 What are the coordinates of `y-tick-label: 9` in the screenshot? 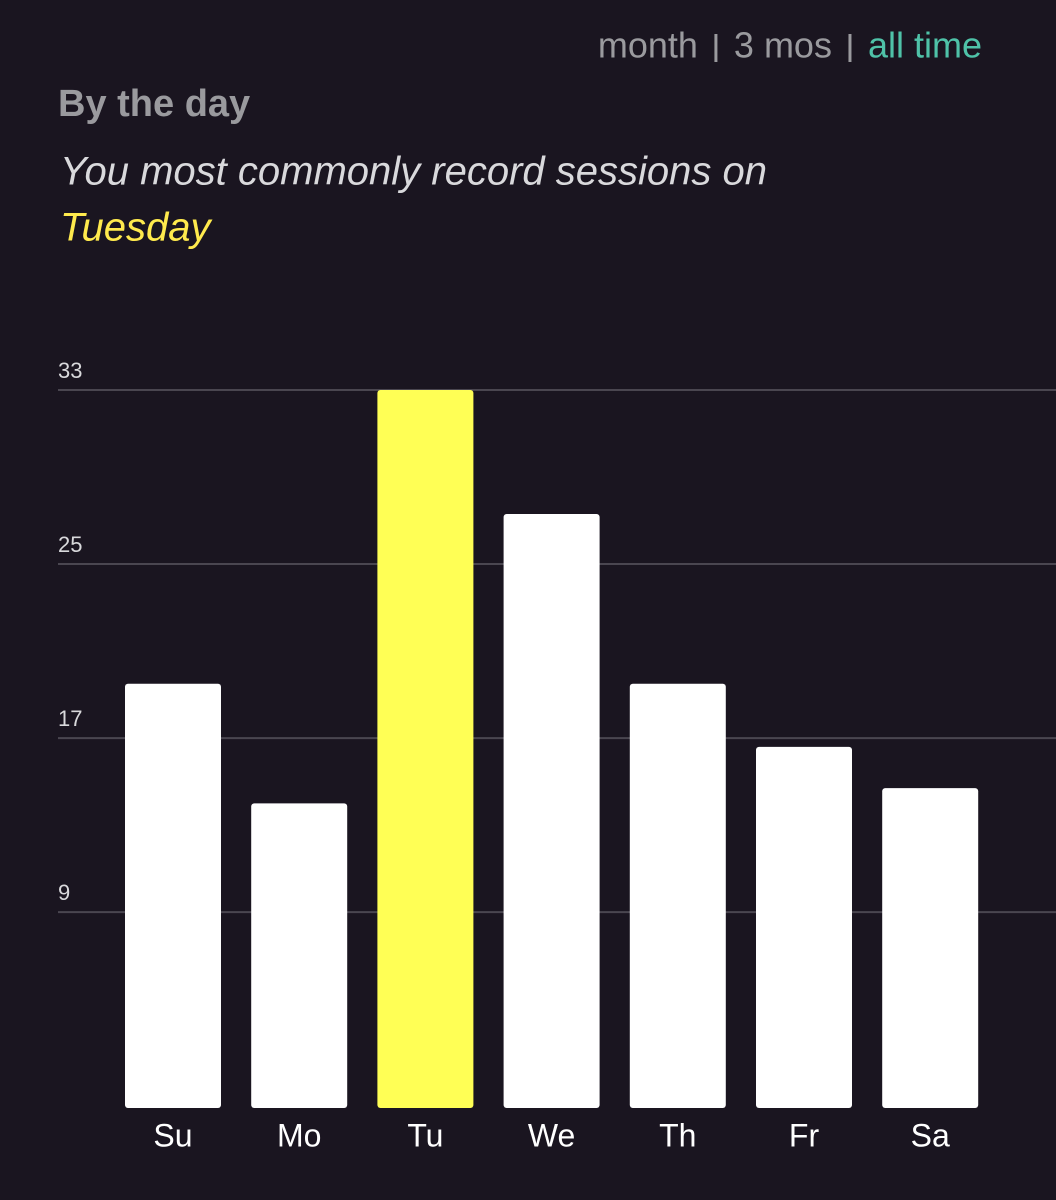 It's located at (64, 892).